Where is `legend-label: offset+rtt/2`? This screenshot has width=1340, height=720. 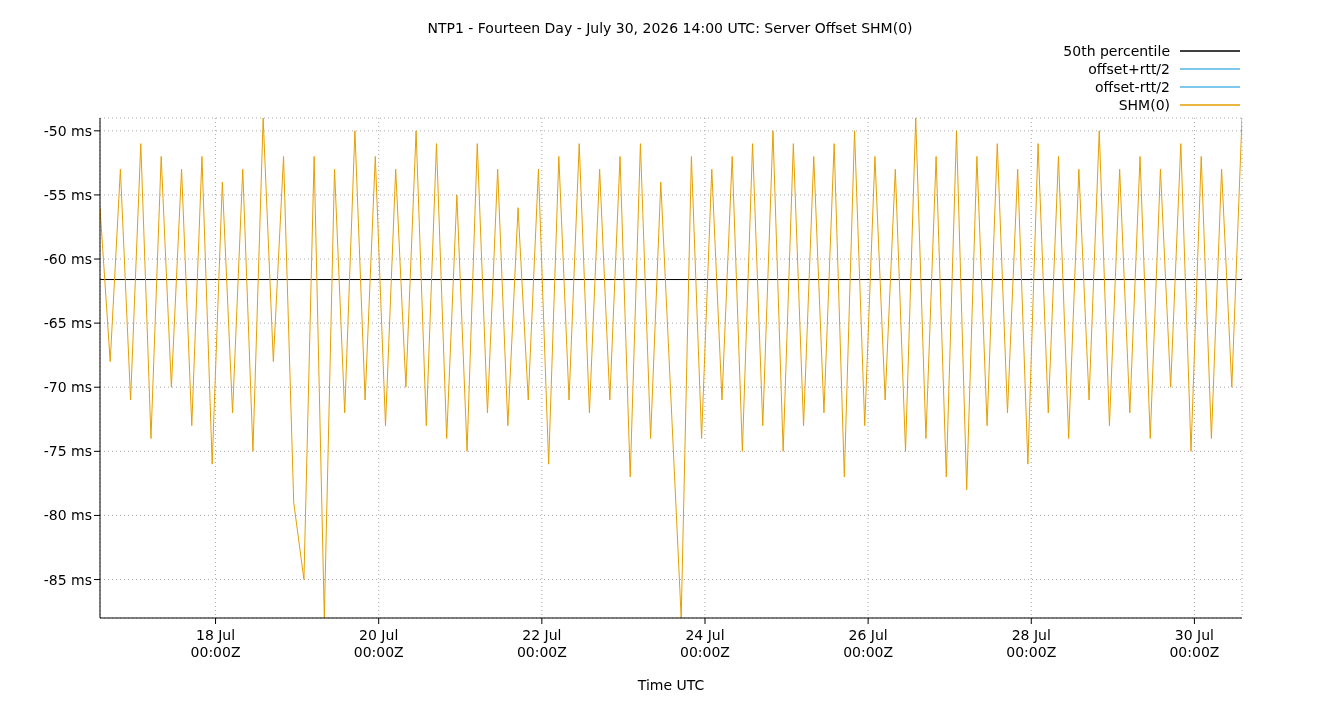
legend-label: offset+rtt/2 is located at coordinates (1129, 69).